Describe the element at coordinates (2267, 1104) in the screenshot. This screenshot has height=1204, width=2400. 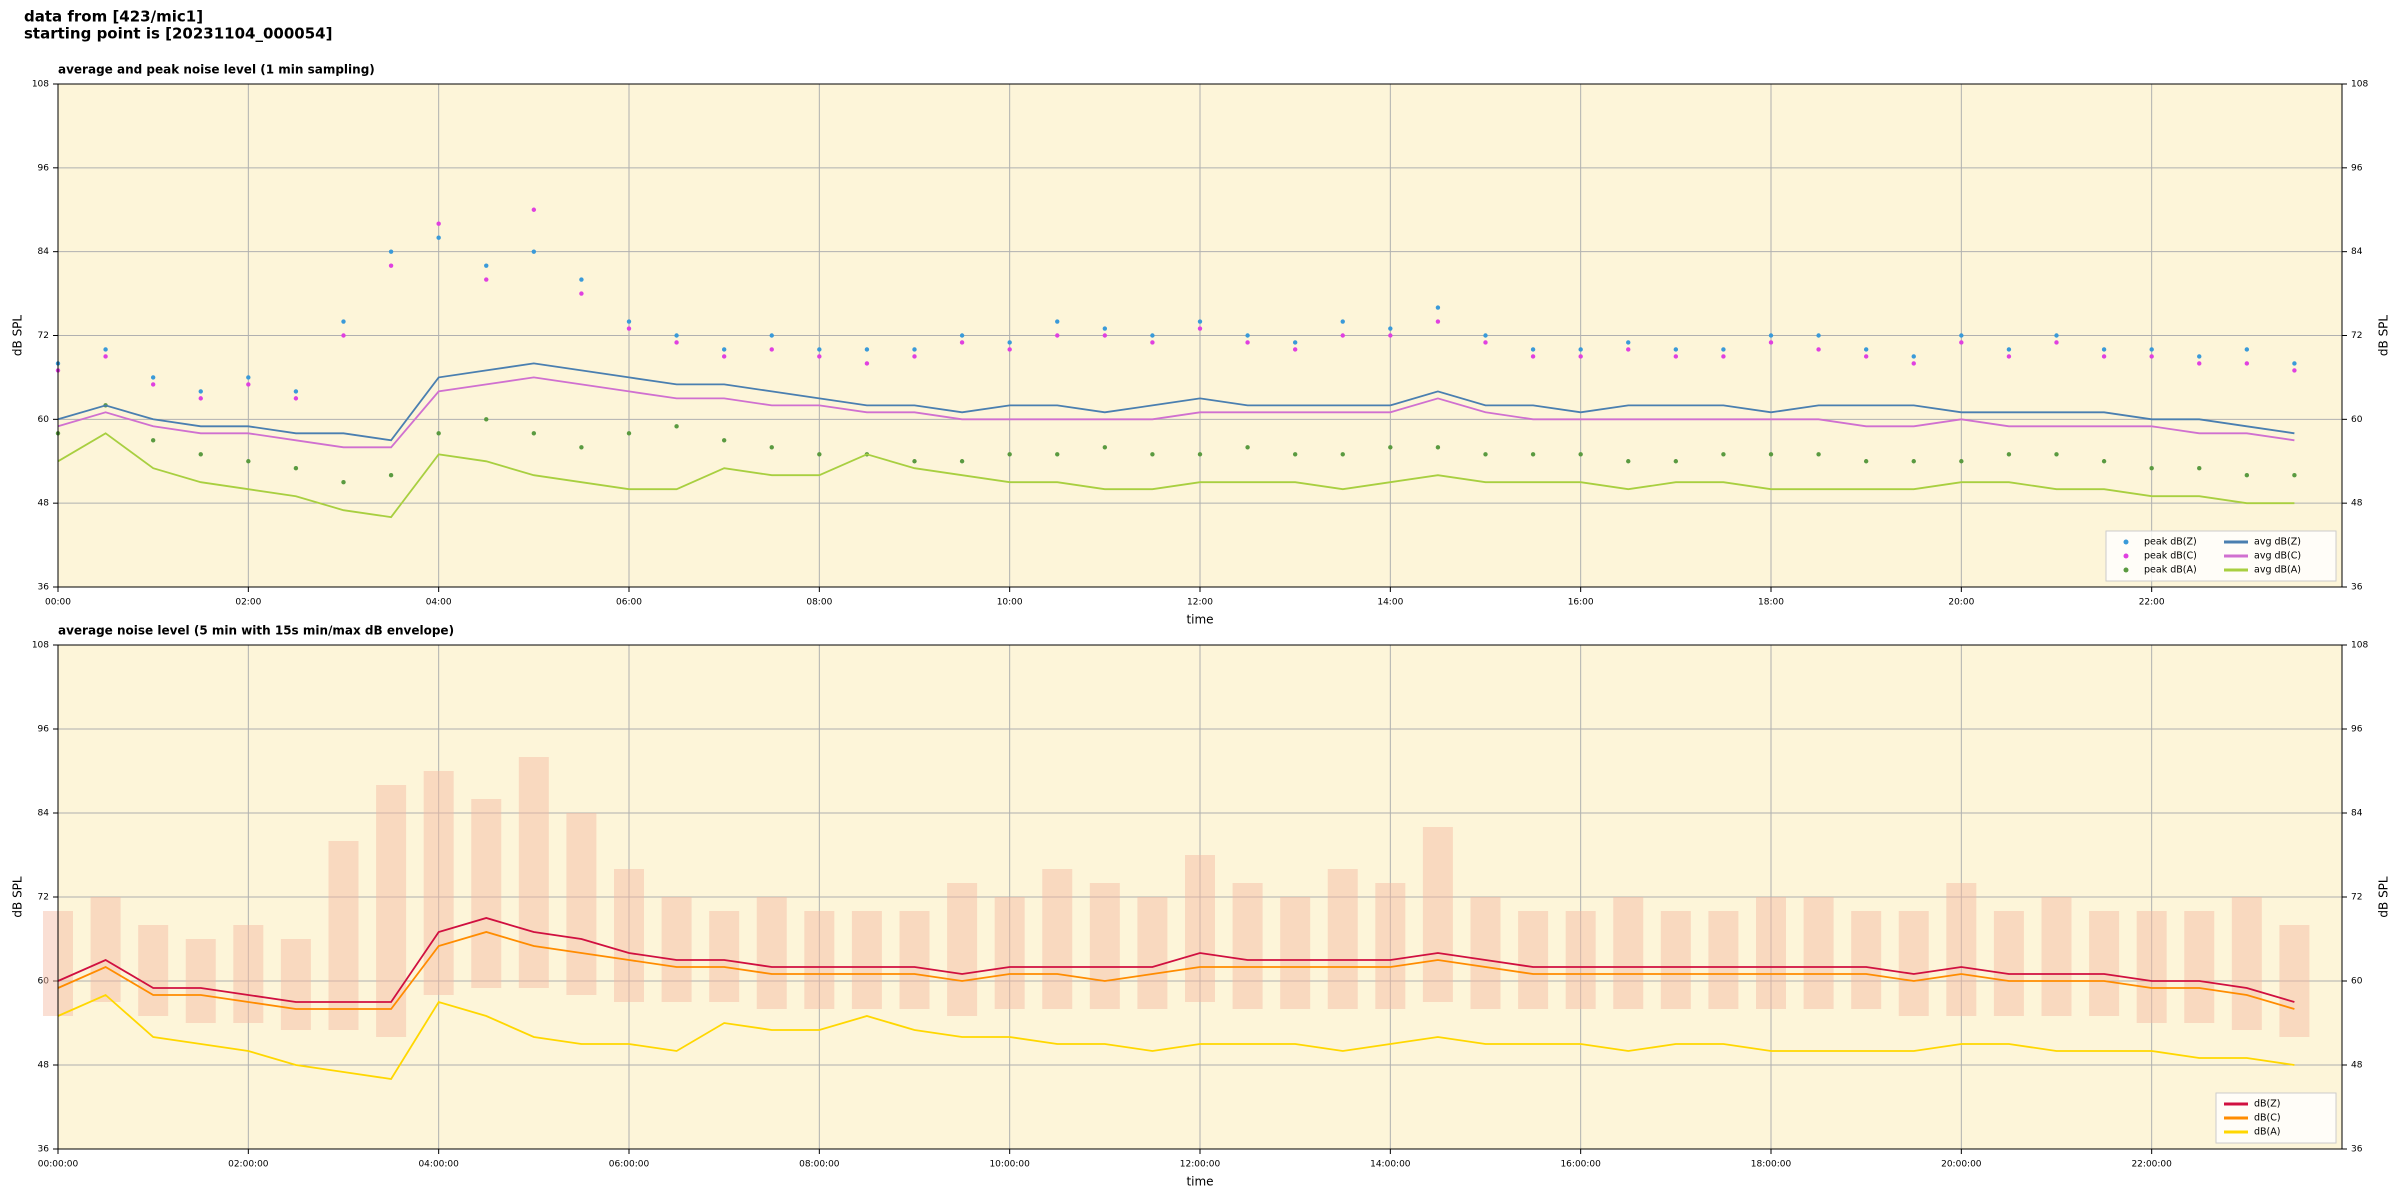
I see `legend-label: dB(Z)` at that location.